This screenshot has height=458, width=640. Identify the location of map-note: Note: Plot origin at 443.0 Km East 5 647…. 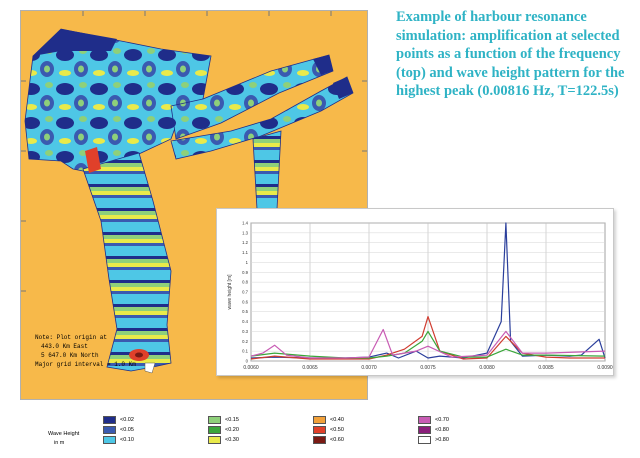
(85, 351).